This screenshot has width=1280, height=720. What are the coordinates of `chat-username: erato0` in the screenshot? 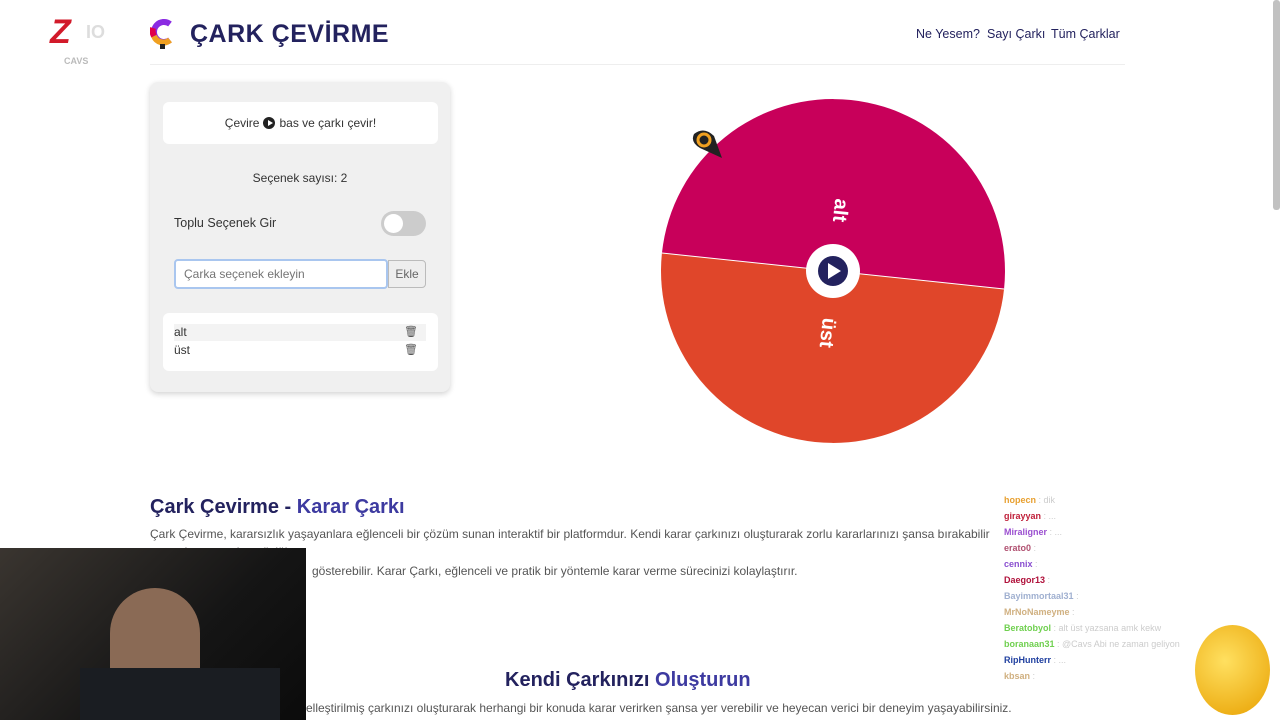 It's located at (1018, 548).